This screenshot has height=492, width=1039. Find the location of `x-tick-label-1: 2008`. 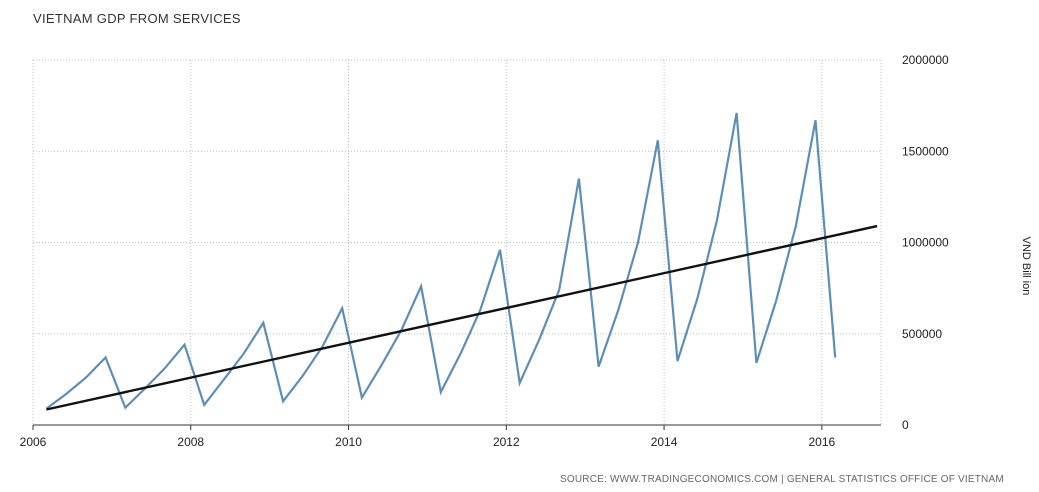

x-tick-label-1: 2008 is located at coordinates (190, 442).